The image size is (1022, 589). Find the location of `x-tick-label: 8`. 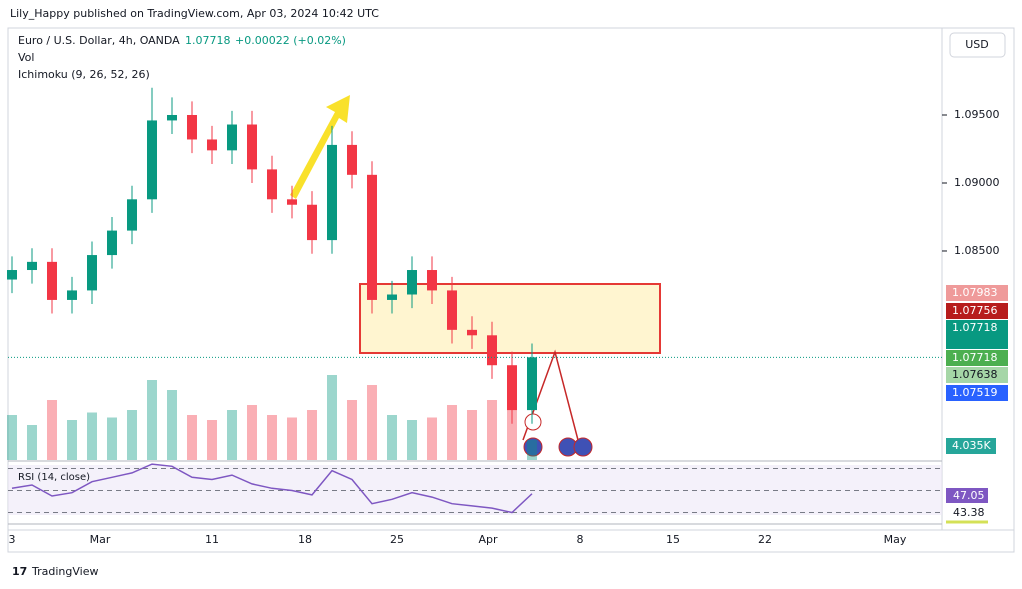

x-tick-label: 8 is located at coordinates (580, 539).